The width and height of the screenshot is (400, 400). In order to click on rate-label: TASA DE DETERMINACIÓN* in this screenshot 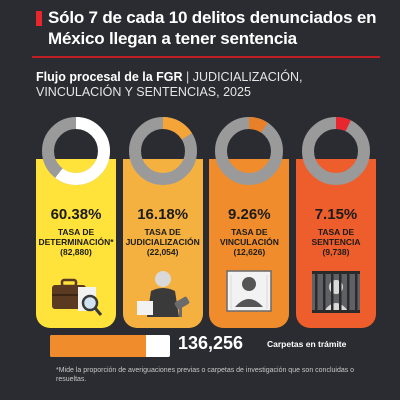, I will do `click(76, 237)`.